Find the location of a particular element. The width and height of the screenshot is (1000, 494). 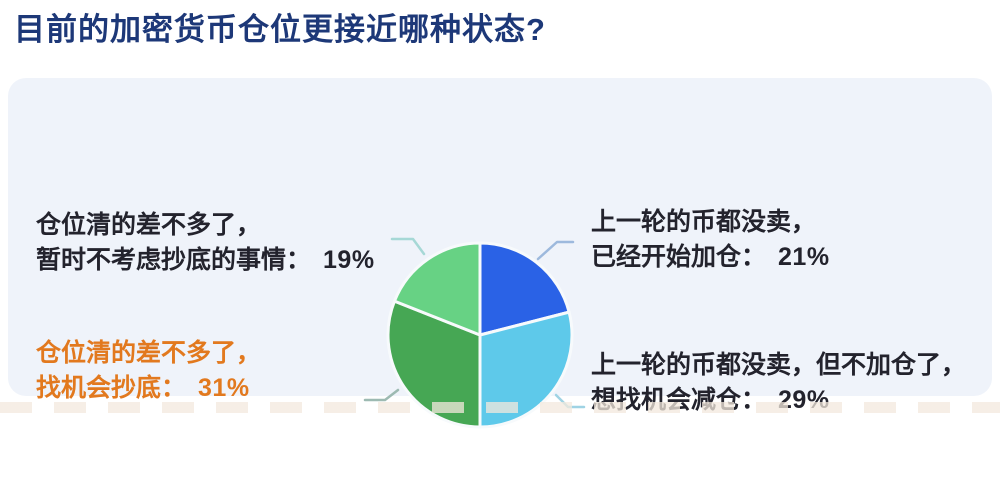

callout-cleared-seek-dip-buy: 仓位清的差不多了， 找机会抄底： 31% is located at coordinates (148, 371).